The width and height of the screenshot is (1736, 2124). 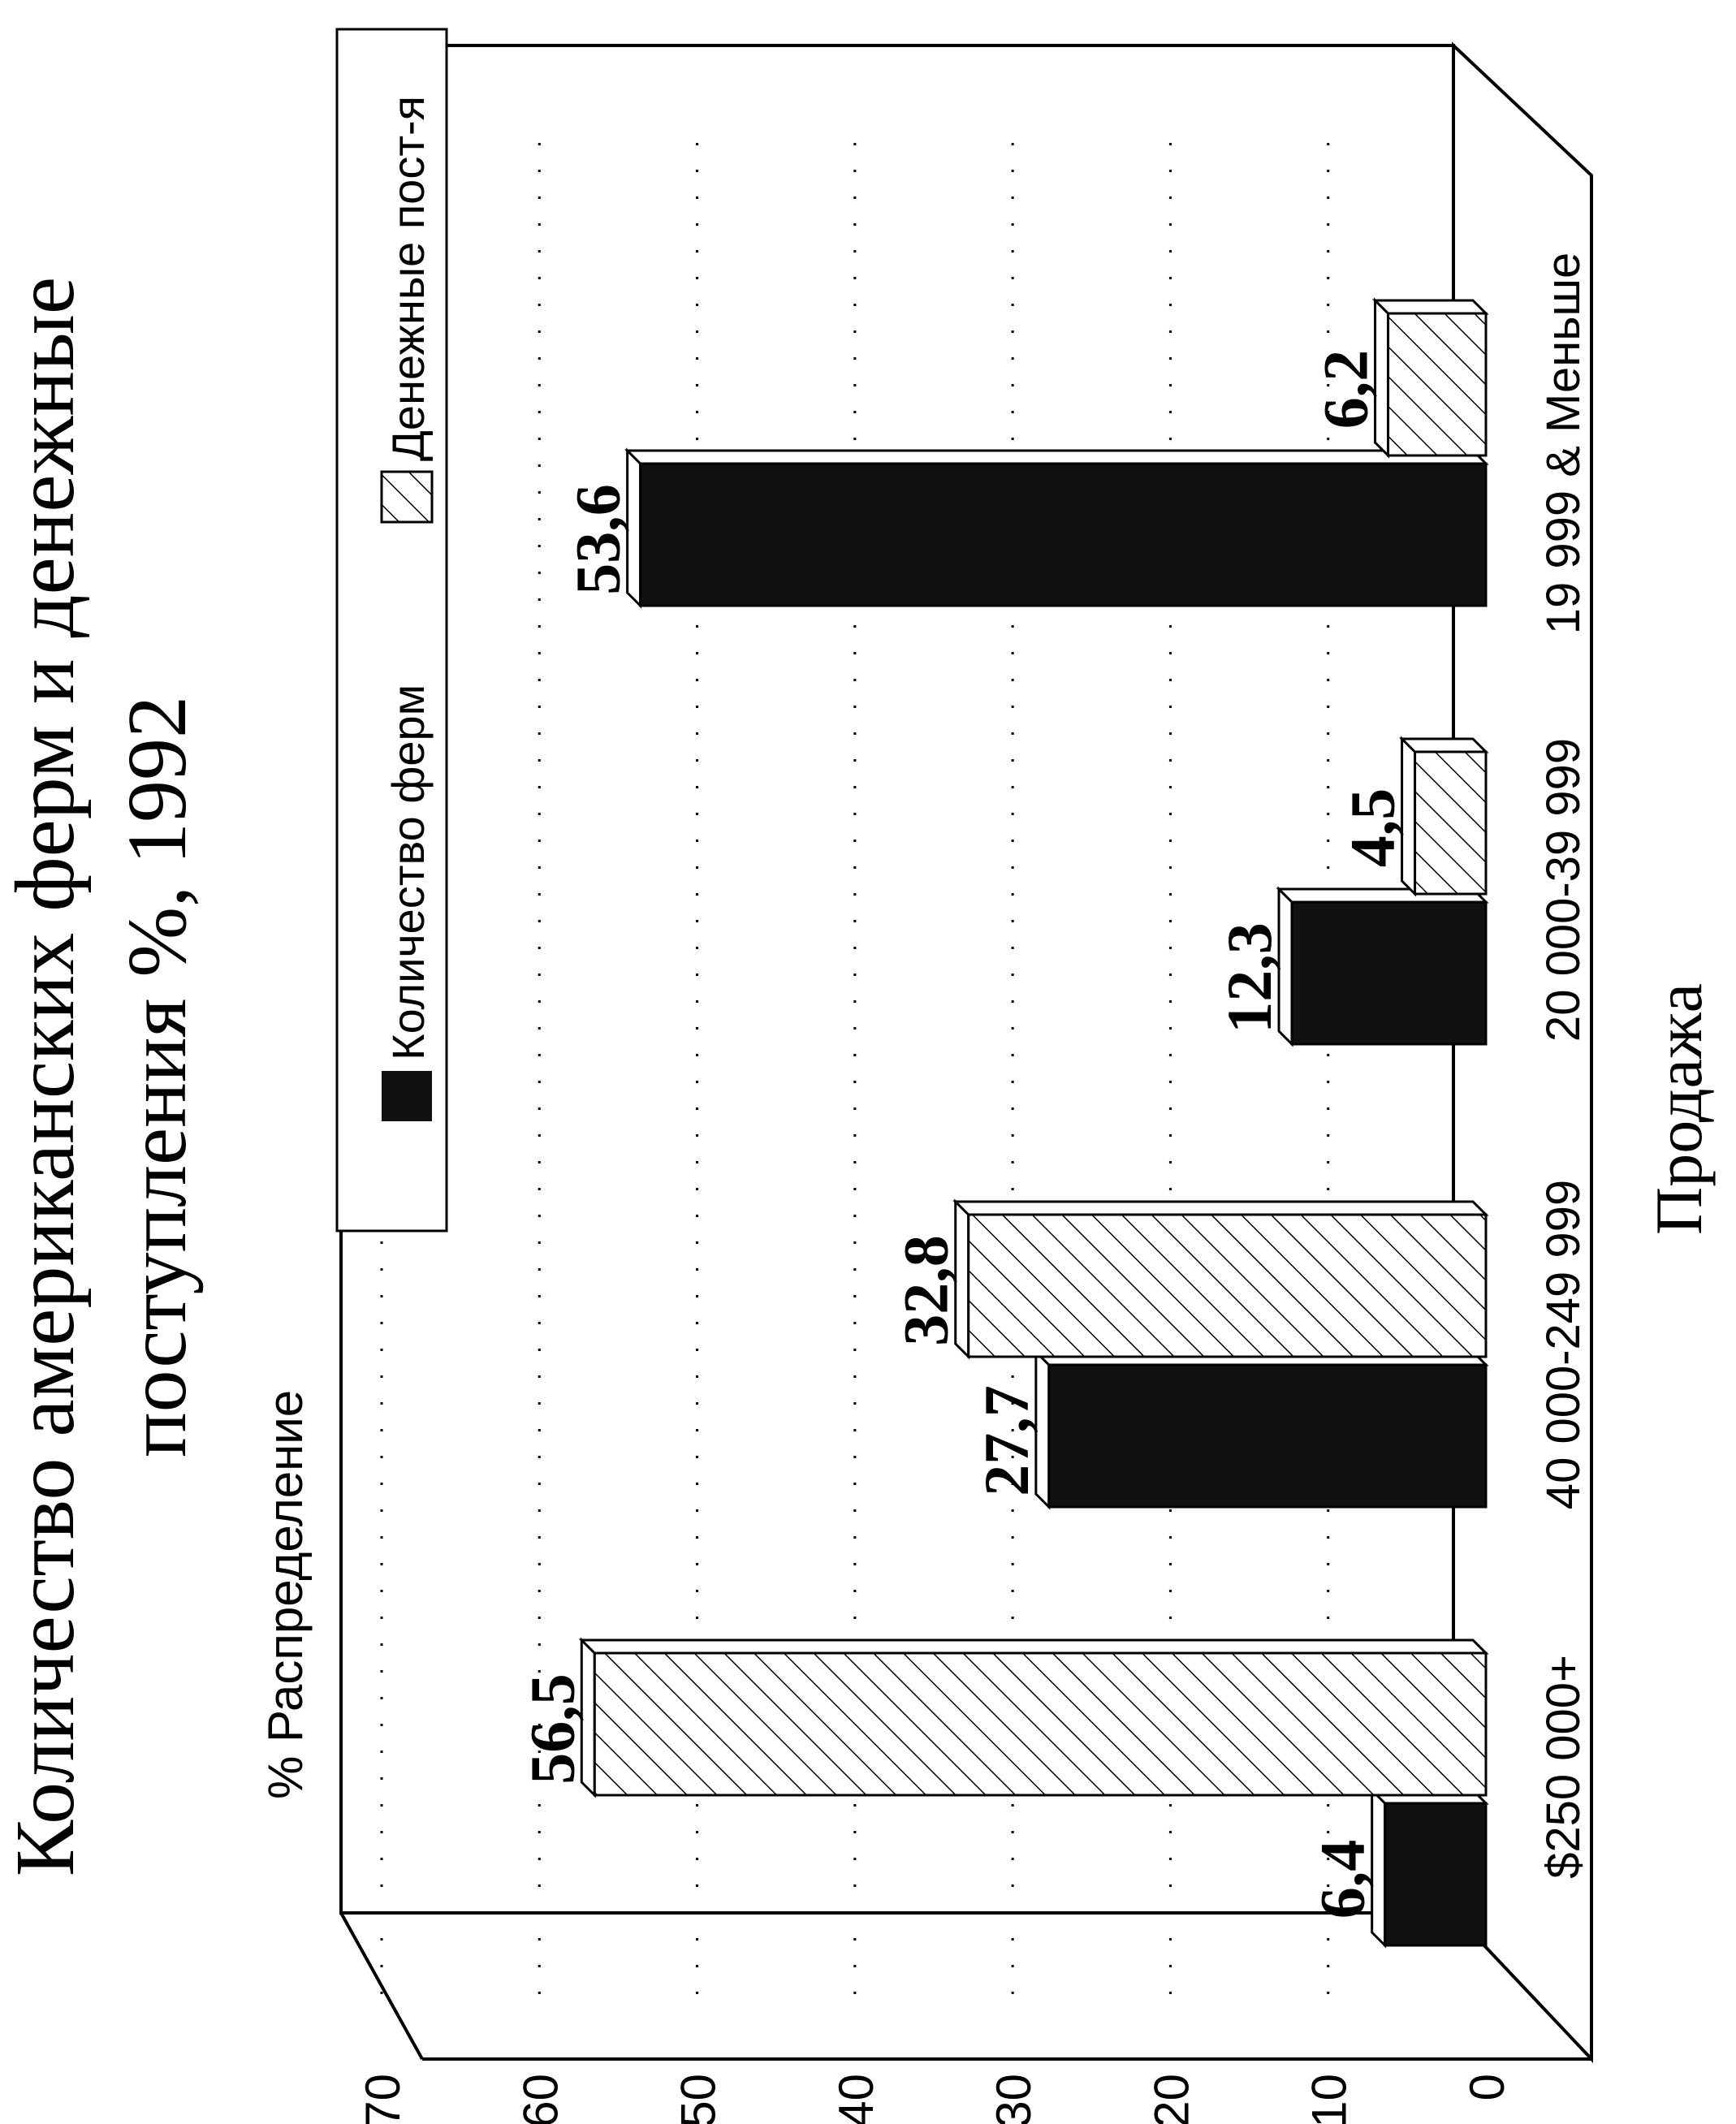 I want to click on y-tick-labels: 0 10 20 30 40 50 60 70, so click(x=935, y=2099).